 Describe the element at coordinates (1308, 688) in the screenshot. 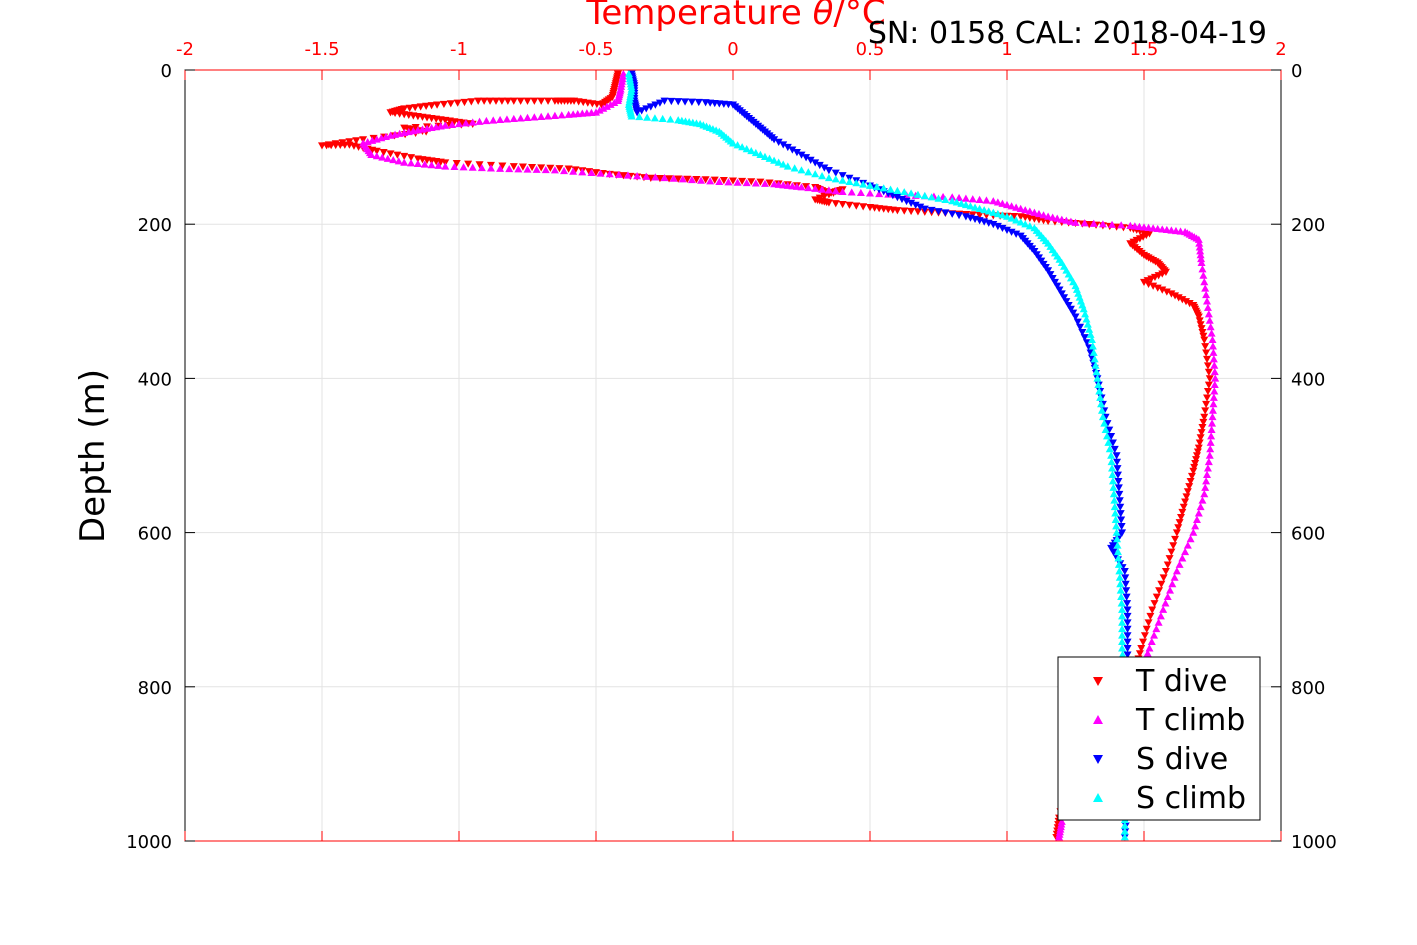

I see `y-tick-label-right: 800` at that location.